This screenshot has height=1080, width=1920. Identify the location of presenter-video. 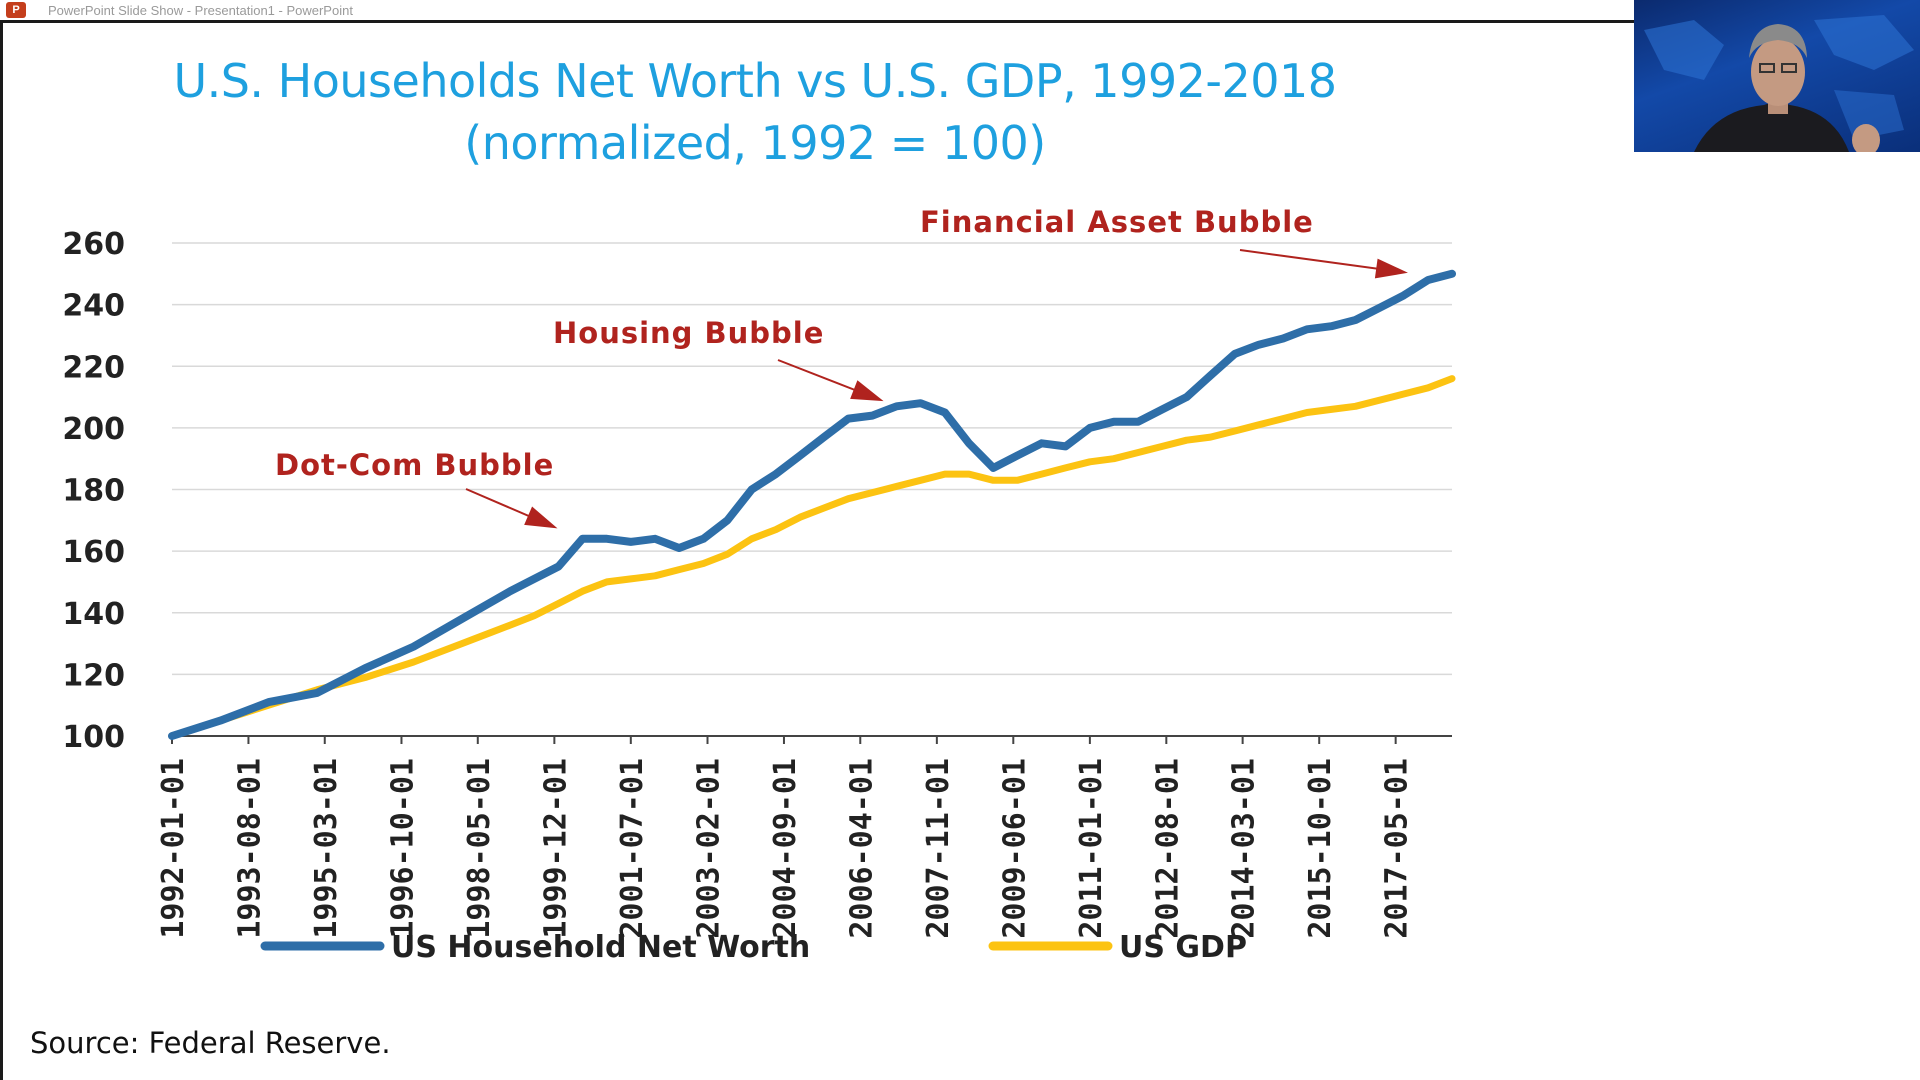
(1777, 76).